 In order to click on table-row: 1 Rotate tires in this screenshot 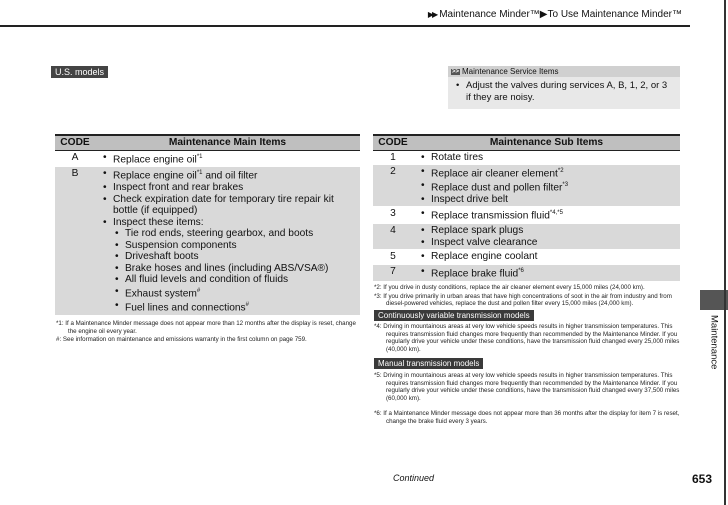, I will do `click(526, 157)`.